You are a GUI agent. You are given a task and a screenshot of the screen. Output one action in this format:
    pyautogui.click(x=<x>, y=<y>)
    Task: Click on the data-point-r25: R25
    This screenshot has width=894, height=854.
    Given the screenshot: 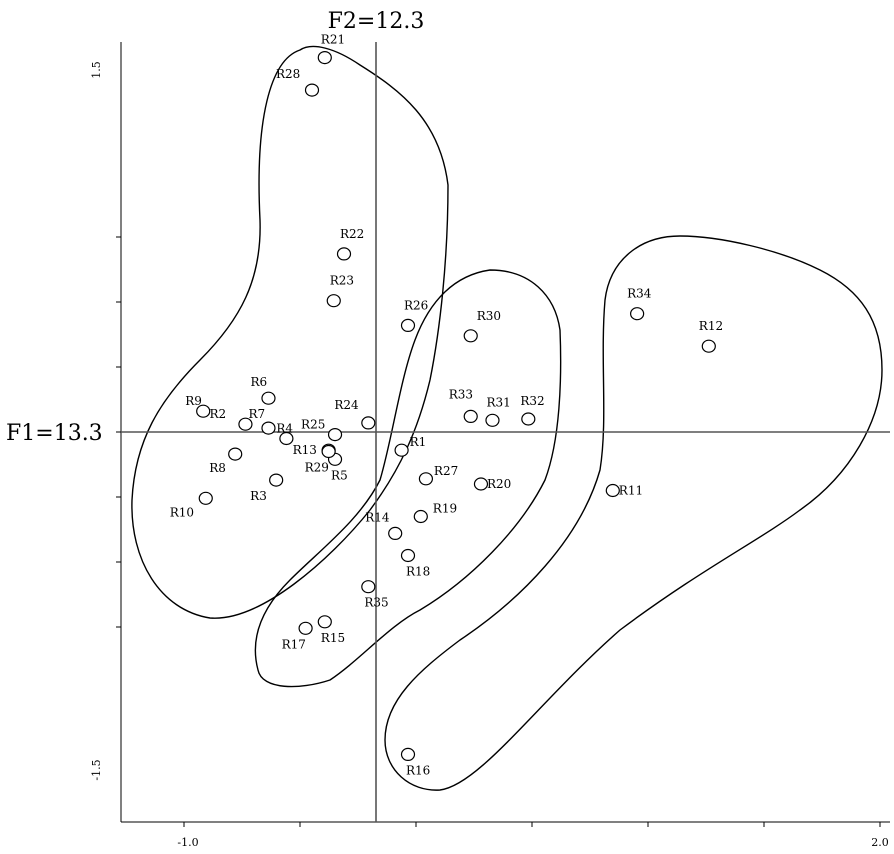 What is the action you would take?
    pyautogui.click(x=322, y=430)
    